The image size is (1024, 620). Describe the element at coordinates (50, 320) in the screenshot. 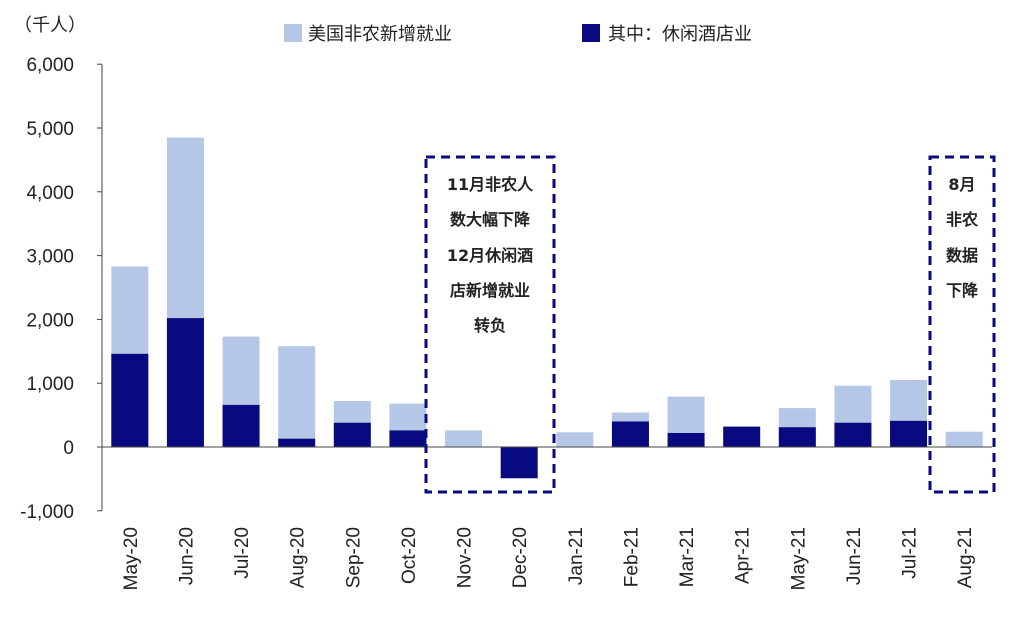

I see `y-tick-label: 2,000` at that location.